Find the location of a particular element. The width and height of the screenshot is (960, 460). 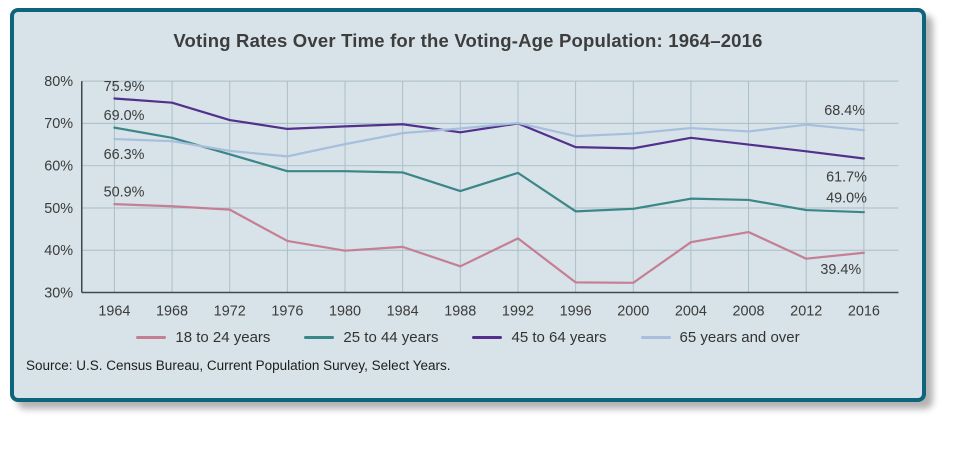

svg-text: 1996 is located at coordinates (576, 312).